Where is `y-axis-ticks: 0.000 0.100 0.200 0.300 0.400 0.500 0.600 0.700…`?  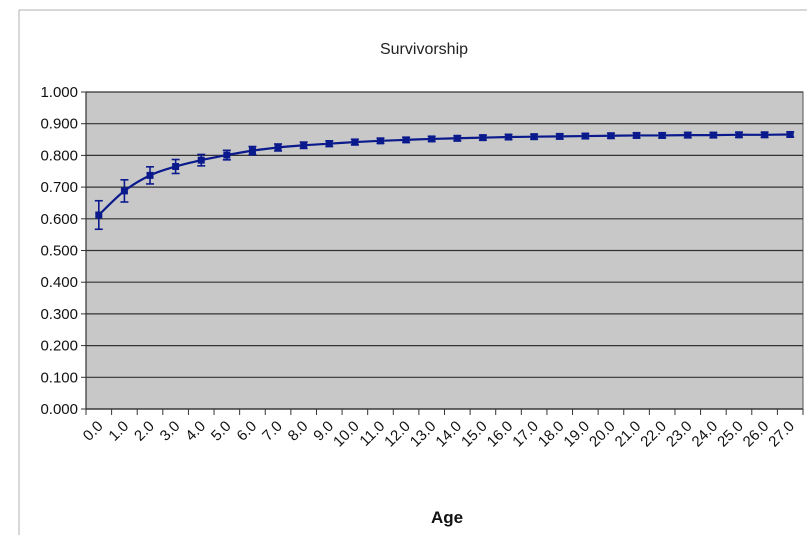
y-axis-ticks: 0.000 0.100 0.200 0.300 0.400 0.500 0.600 0.700… is located at coordinates (63, 251).